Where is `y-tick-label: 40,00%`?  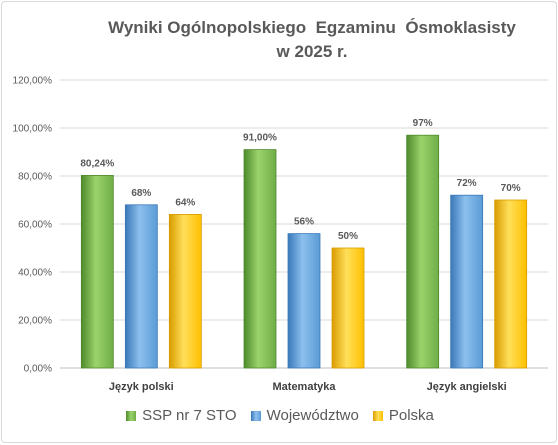
y-tick-label: 40,00% is located at coordinates (35, 273).